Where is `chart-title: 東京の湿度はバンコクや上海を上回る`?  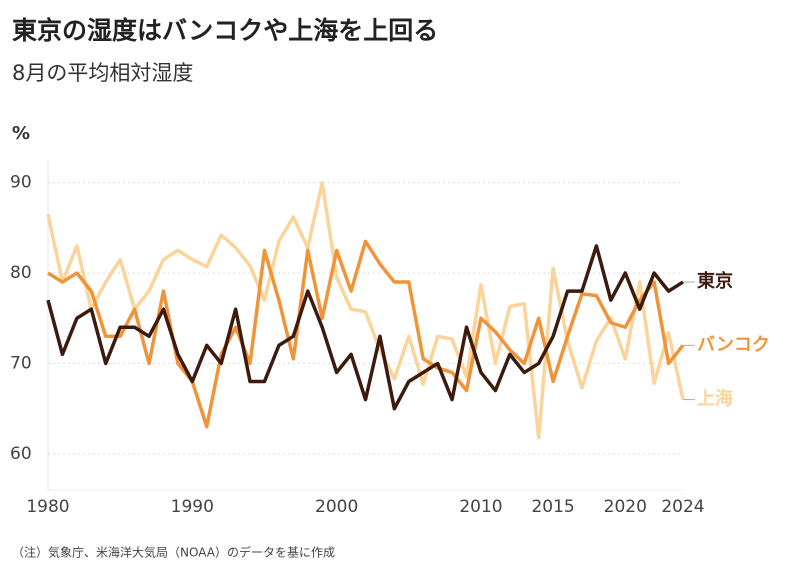 chart-title: 東京の湿度はバンコクや上海を上回る is located at coordinates (225, 30).